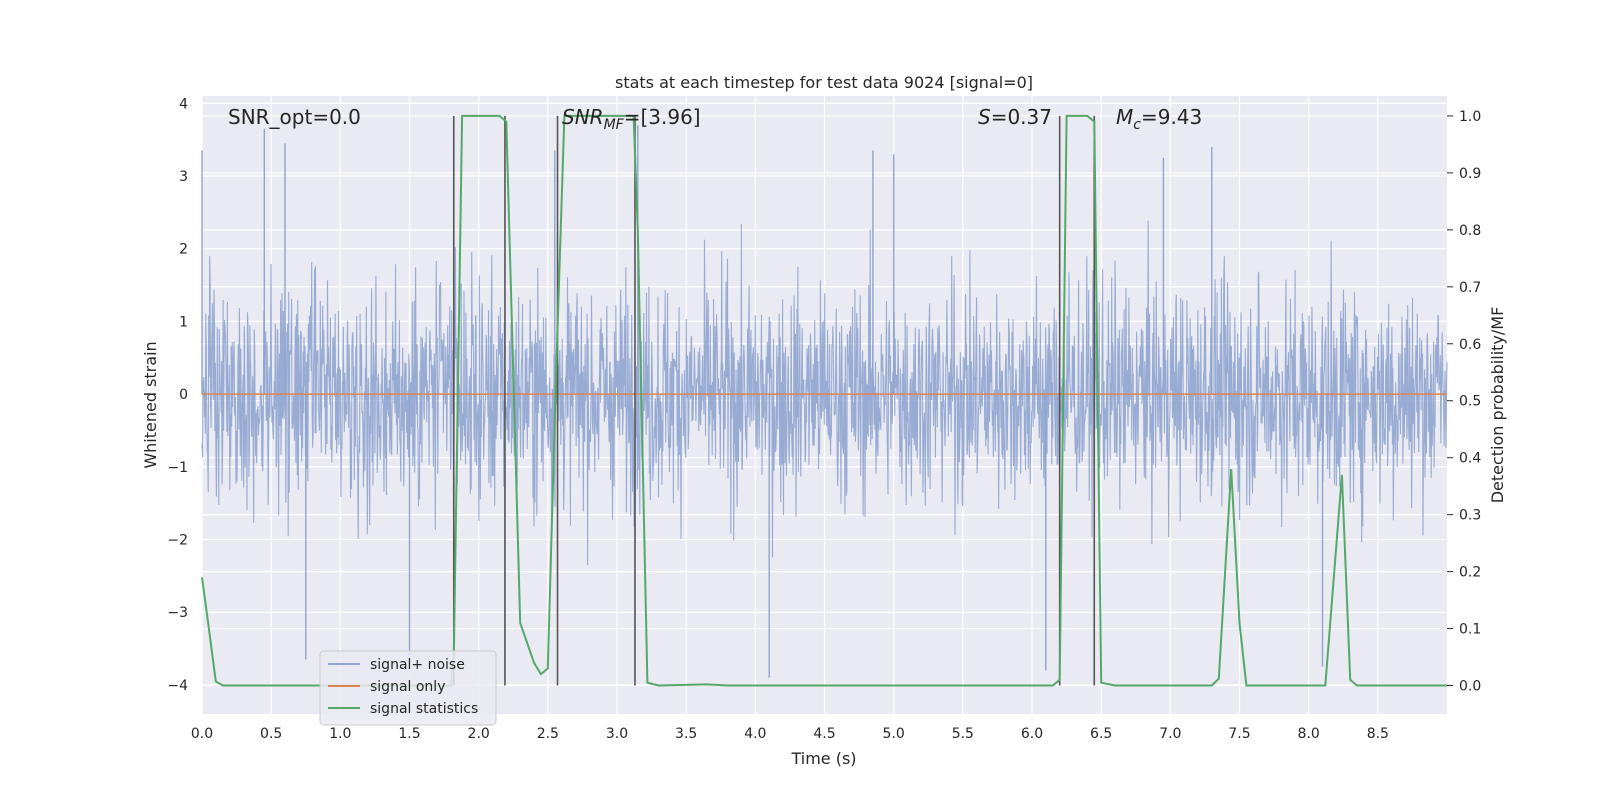  Describe the element at coordinates (755, 734) in the screenshot. I see `x-tick-label: 4.0` at that location.